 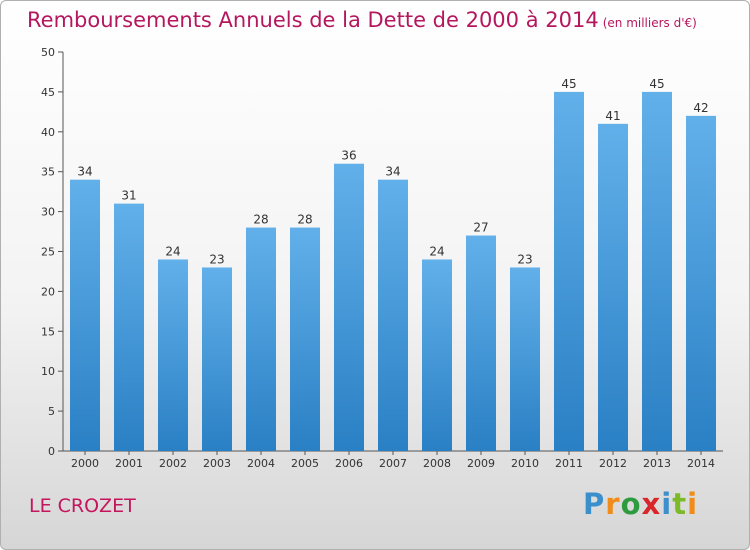 What do you see at coordinates (48, 172) in the screenshot?
I see `y-tick-label: 35` at bounding box center [48, 172].